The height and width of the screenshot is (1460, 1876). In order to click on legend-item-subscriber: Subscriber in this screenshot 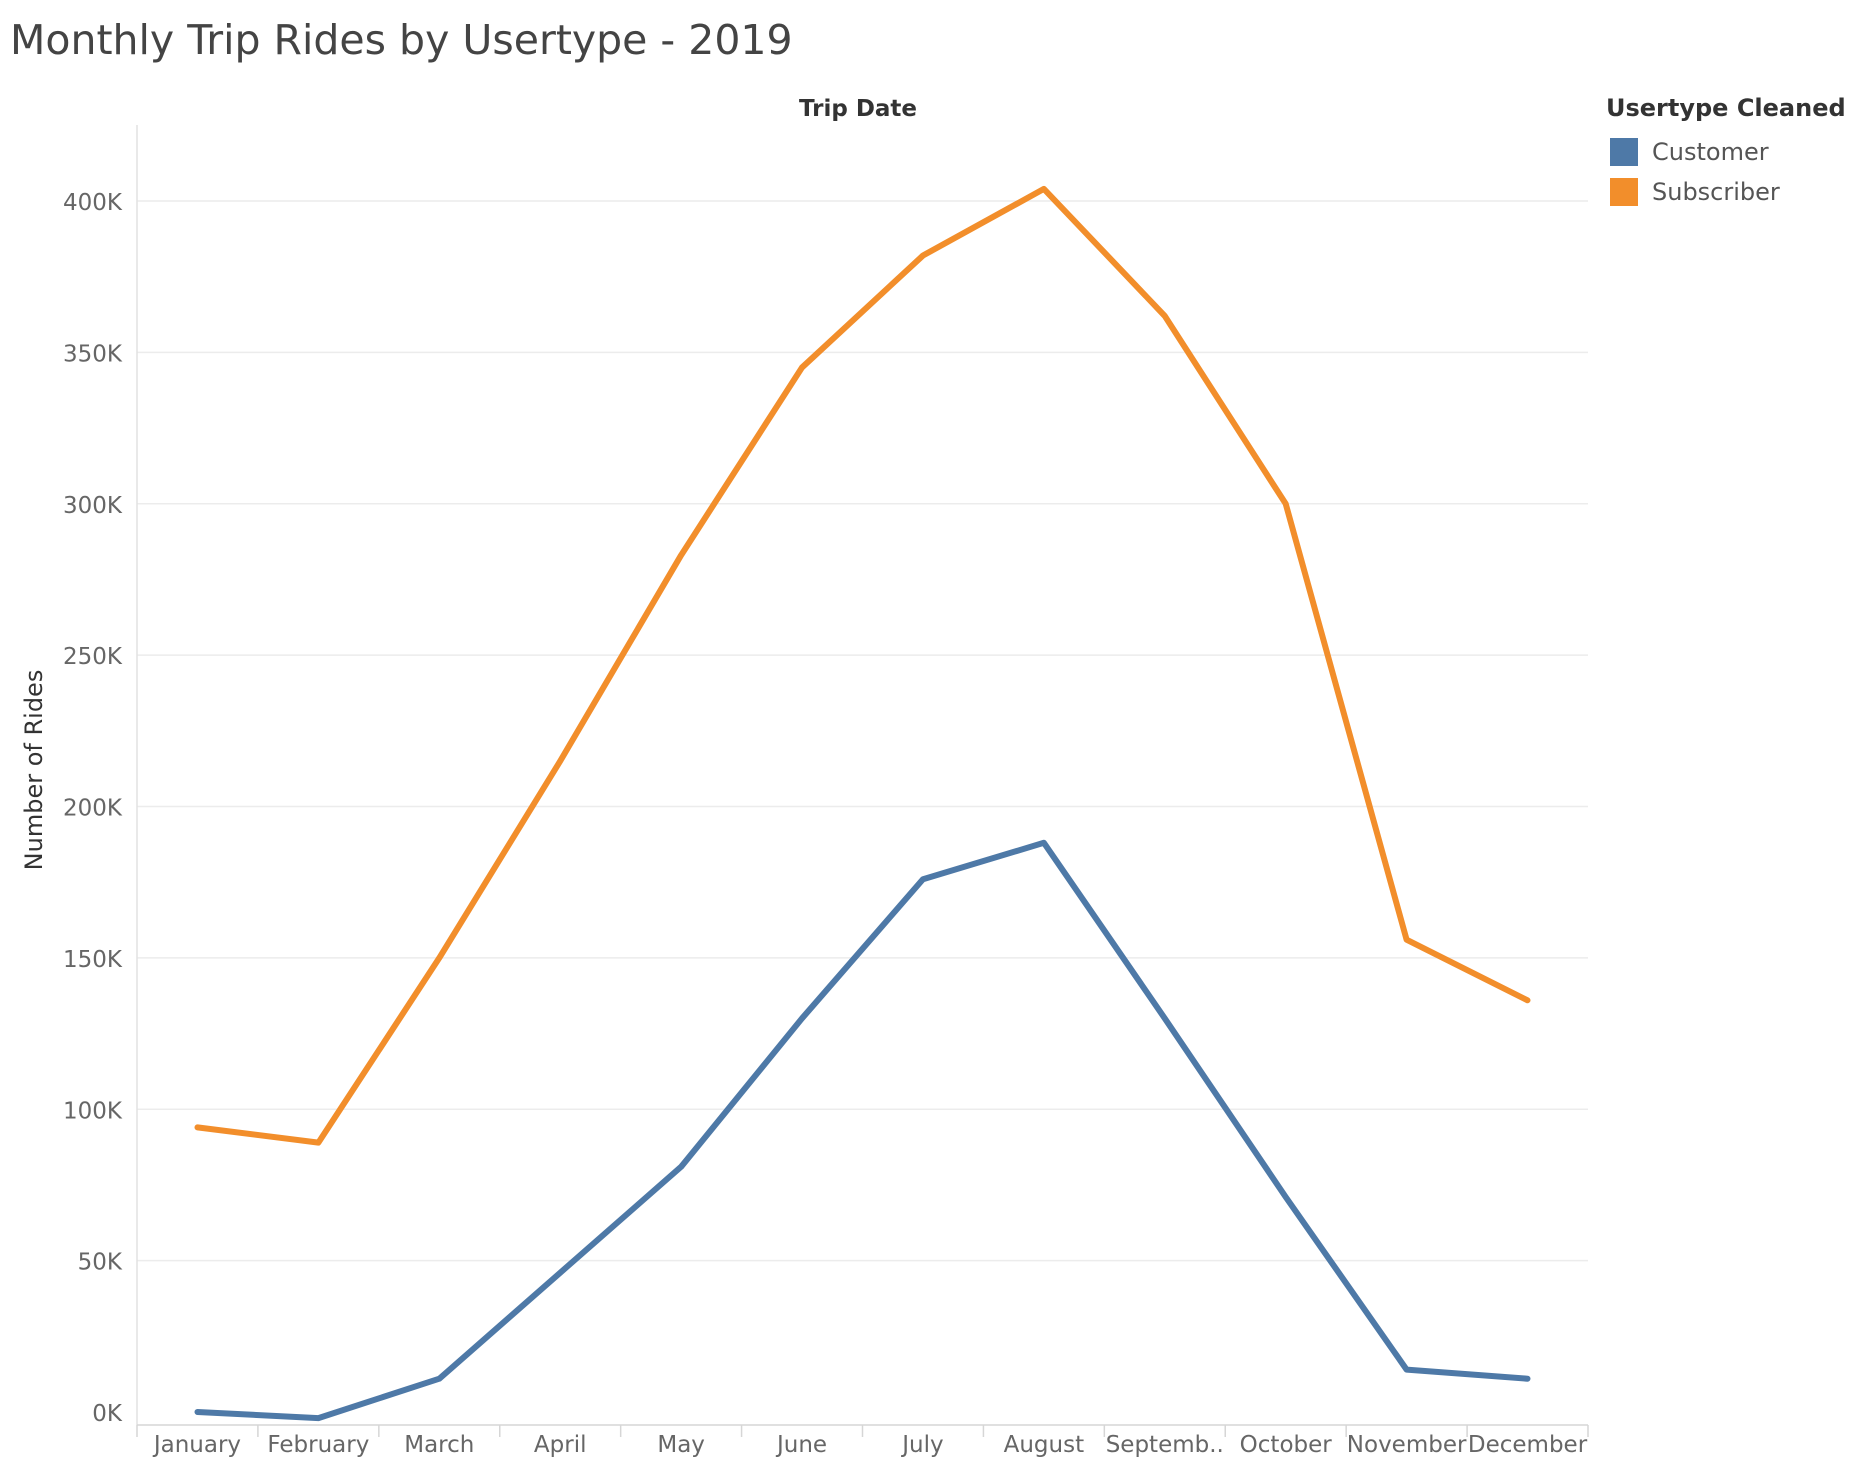, I will do `click(1726, 192)`.